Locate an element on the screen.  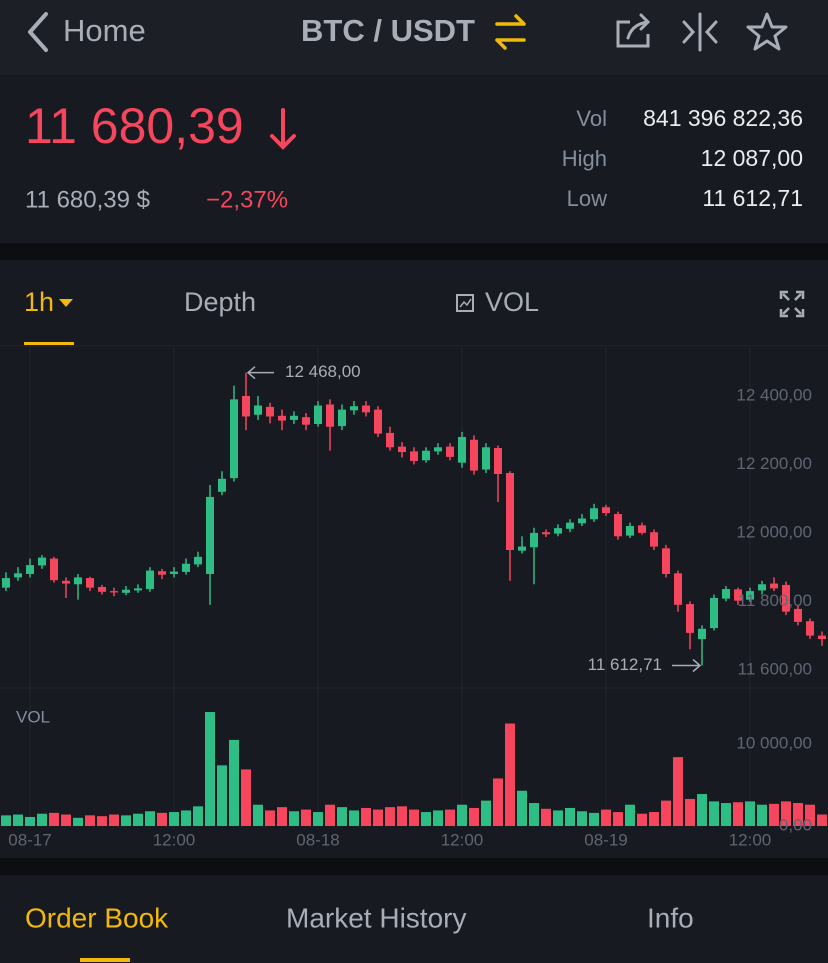
y2-tick-label: 0,00 is located at coordinates (795, 824).